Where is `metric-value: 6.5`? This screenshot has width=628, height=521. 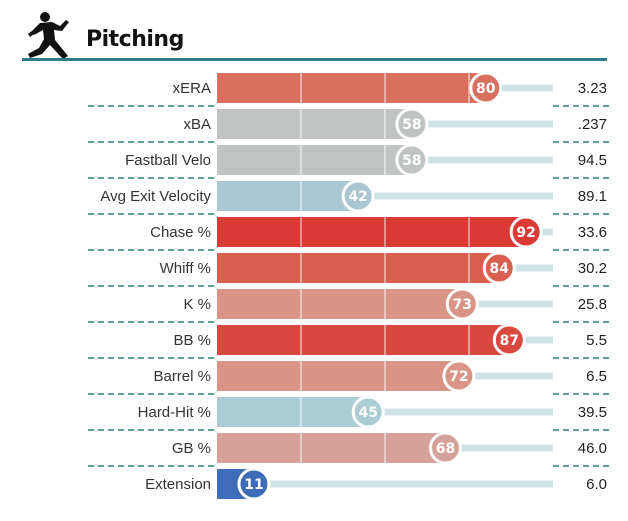 metric-value: 6.5 is located at coordinates (596, 376).